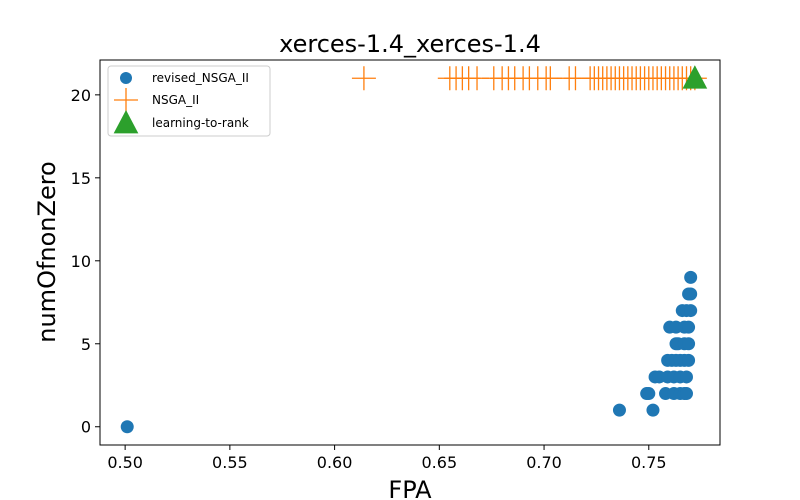 The height and width of the screenshot is (500, 800). I want to click on x-tick-label: 0.50, so click(125, 462).